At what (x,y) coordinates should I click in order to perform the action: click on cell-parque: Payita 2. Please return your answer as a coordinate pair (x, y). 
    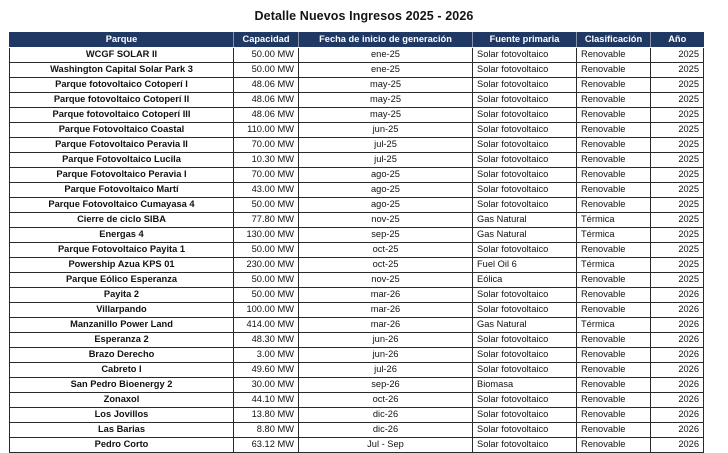
    Looking at the image, I should click on (121, 294).